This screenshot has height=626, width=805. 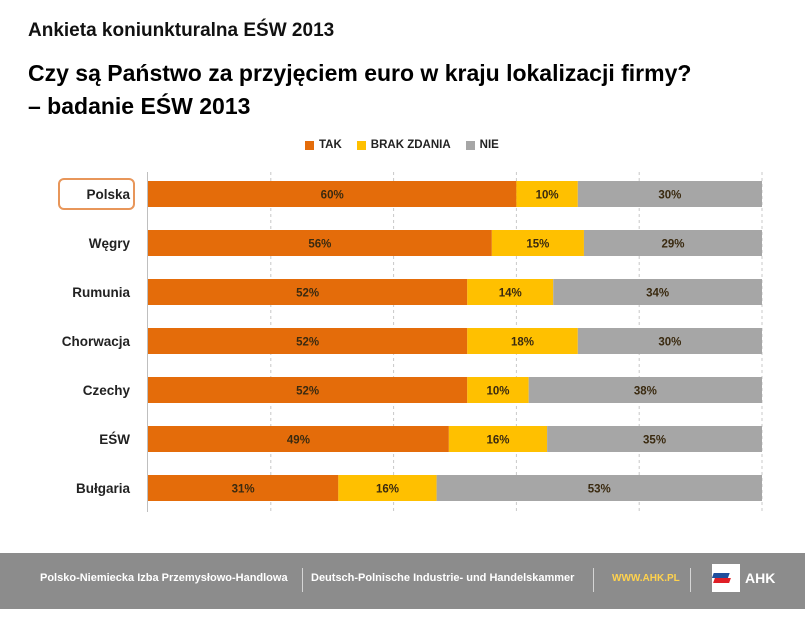 I want to click on legend-item-nie: NIE, so click(x=482, y=145).